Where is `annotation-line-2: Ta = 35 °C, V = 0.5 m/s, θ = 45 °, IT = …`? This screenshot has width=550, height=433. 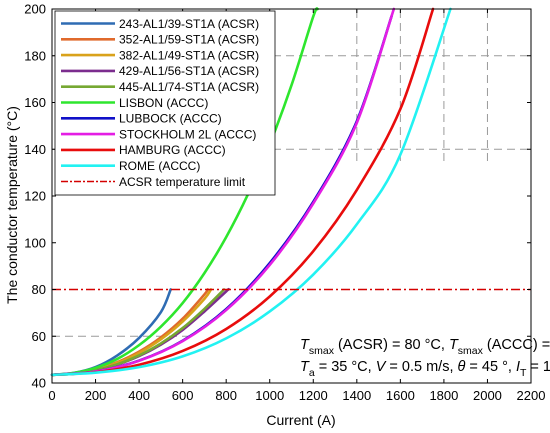
annotation-line-2: Ta = 35 °C, V = 0.5 m/s, θ = 45 °, IT = … is located at coordinates (425, 367).